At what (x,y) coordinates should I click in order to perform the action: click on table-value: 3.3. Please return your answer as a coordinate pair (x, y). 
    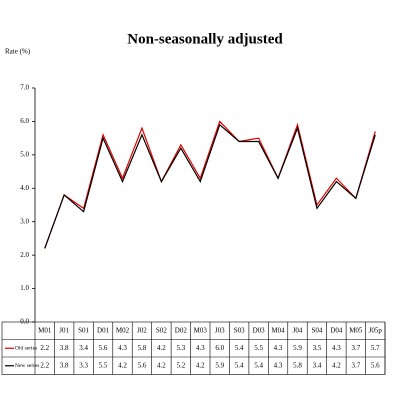
    Looking at the image, I should click on (83, 365).